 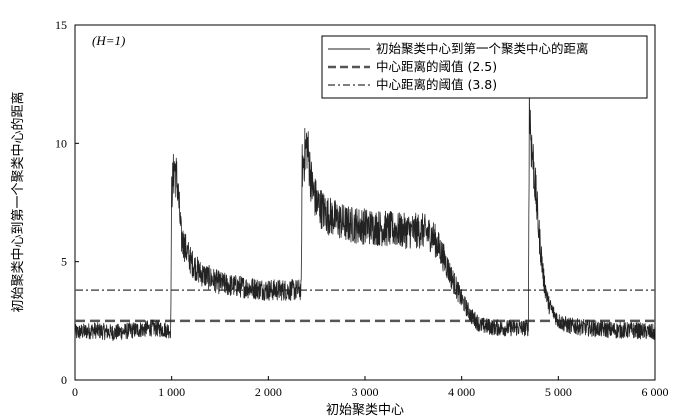 I want to click on x-tick-label: 4 000, so click(x=461, y=392).